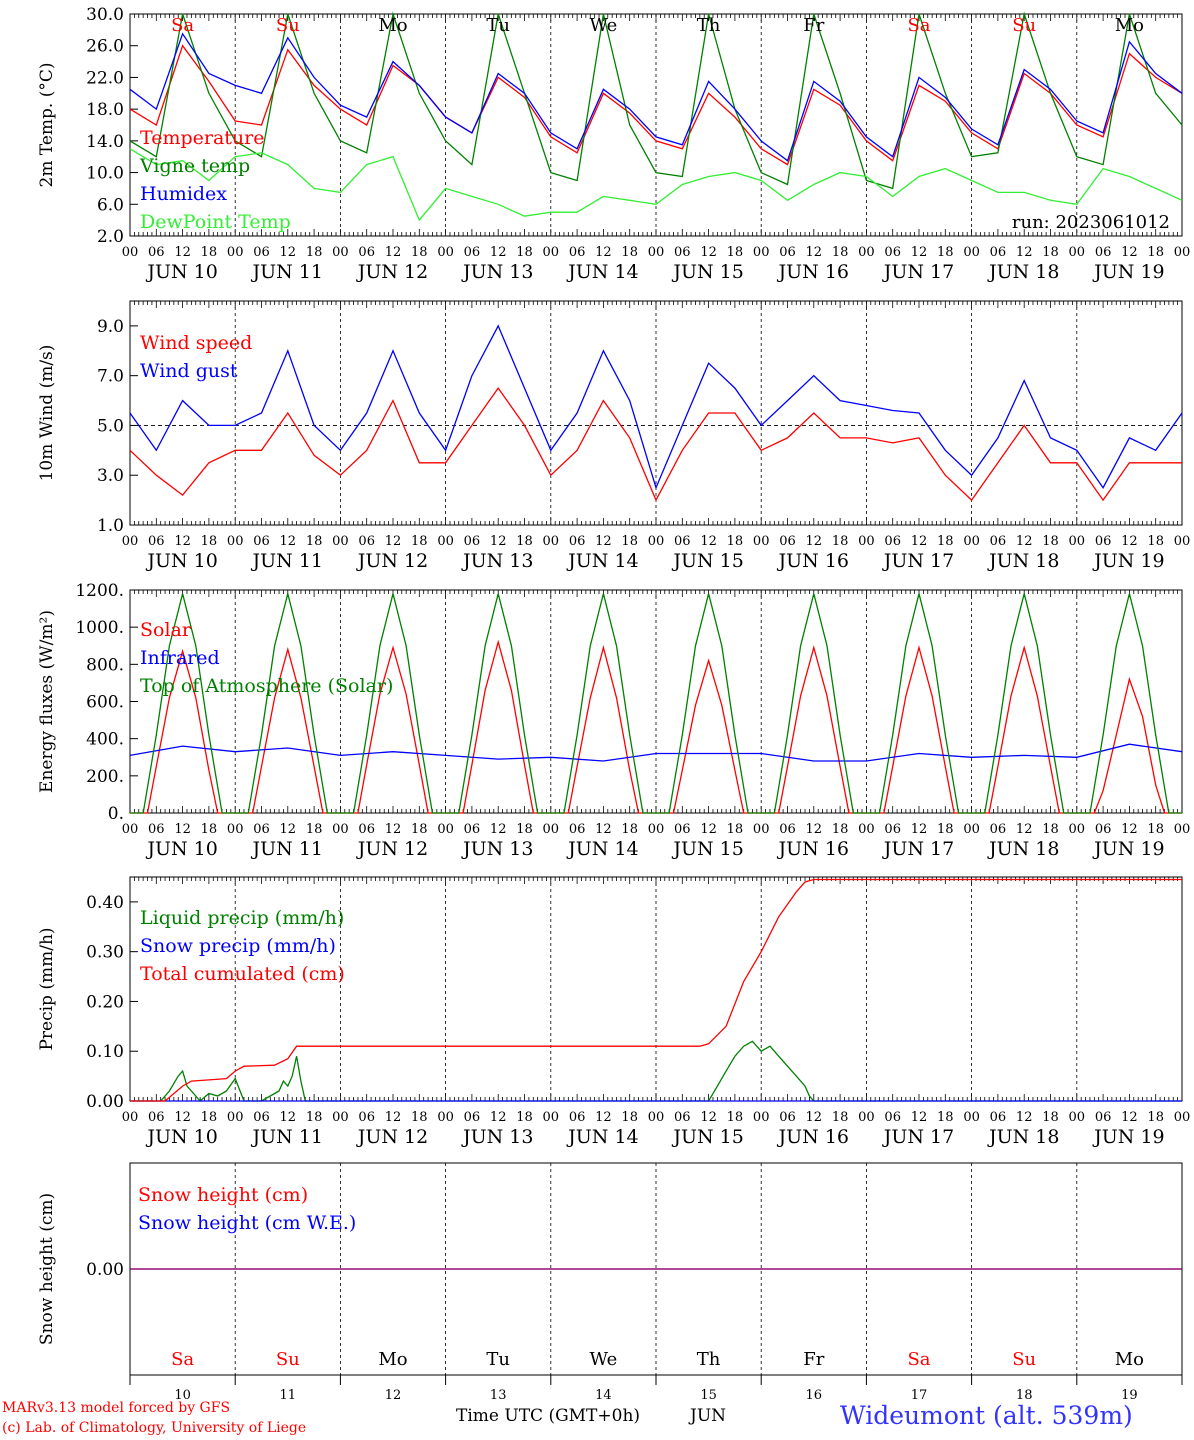  Describe the element at coordinates (105, 903) in the screenshot. I see `y-tick-label: 0.40` at that location.